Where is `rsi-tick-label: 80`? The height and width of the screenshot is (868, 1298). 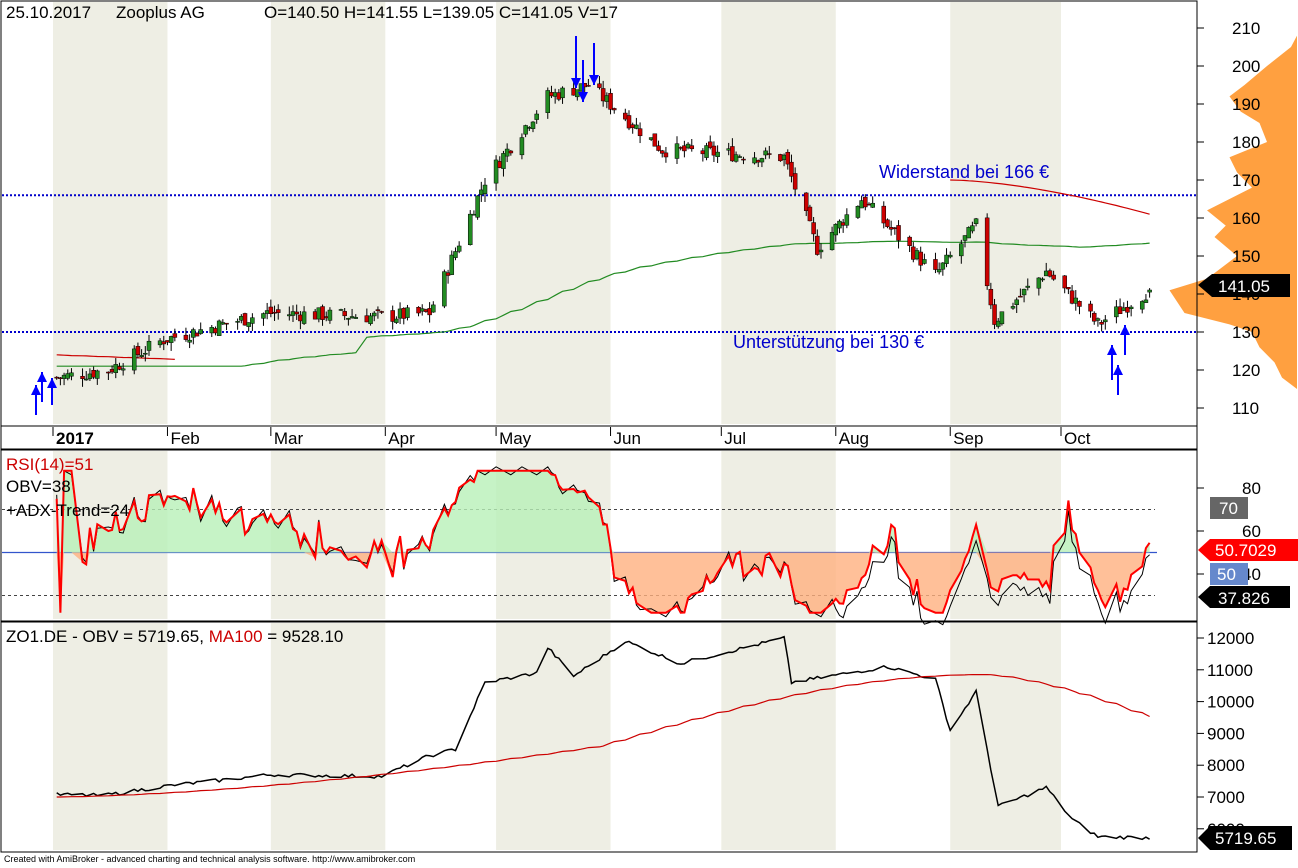 rsi-tick-label: 80 is located at coordinates (1251, 488).